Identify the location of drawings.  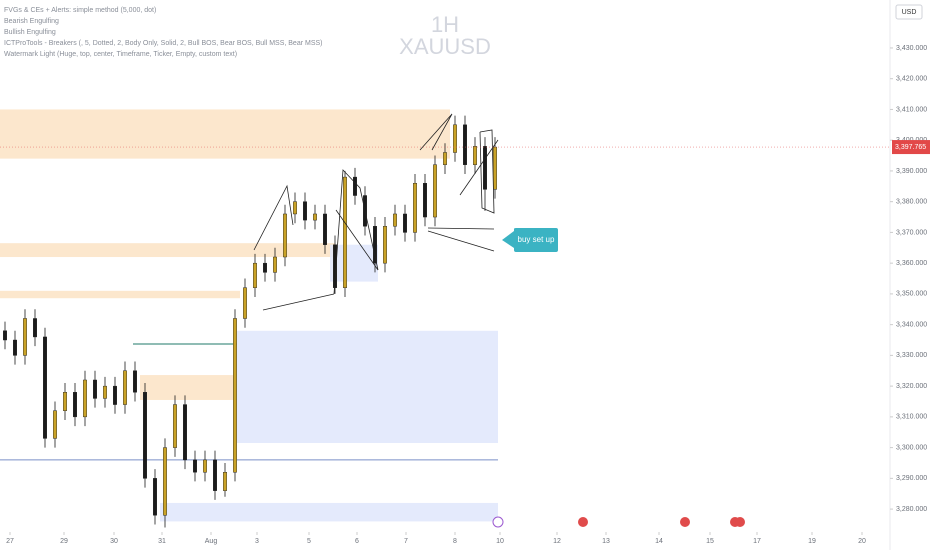
(376, 212).